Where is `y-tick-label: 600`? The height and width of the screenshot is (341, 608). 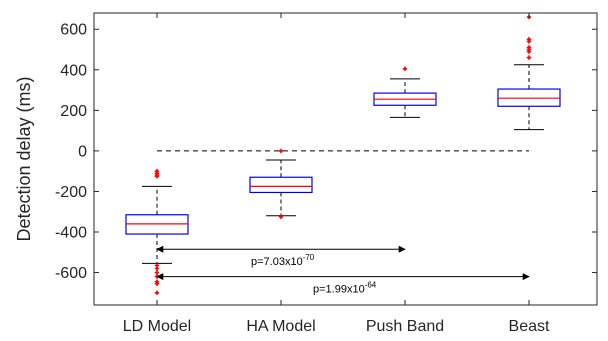
y-tick-label: 600 is located at coordinates (73, 30).